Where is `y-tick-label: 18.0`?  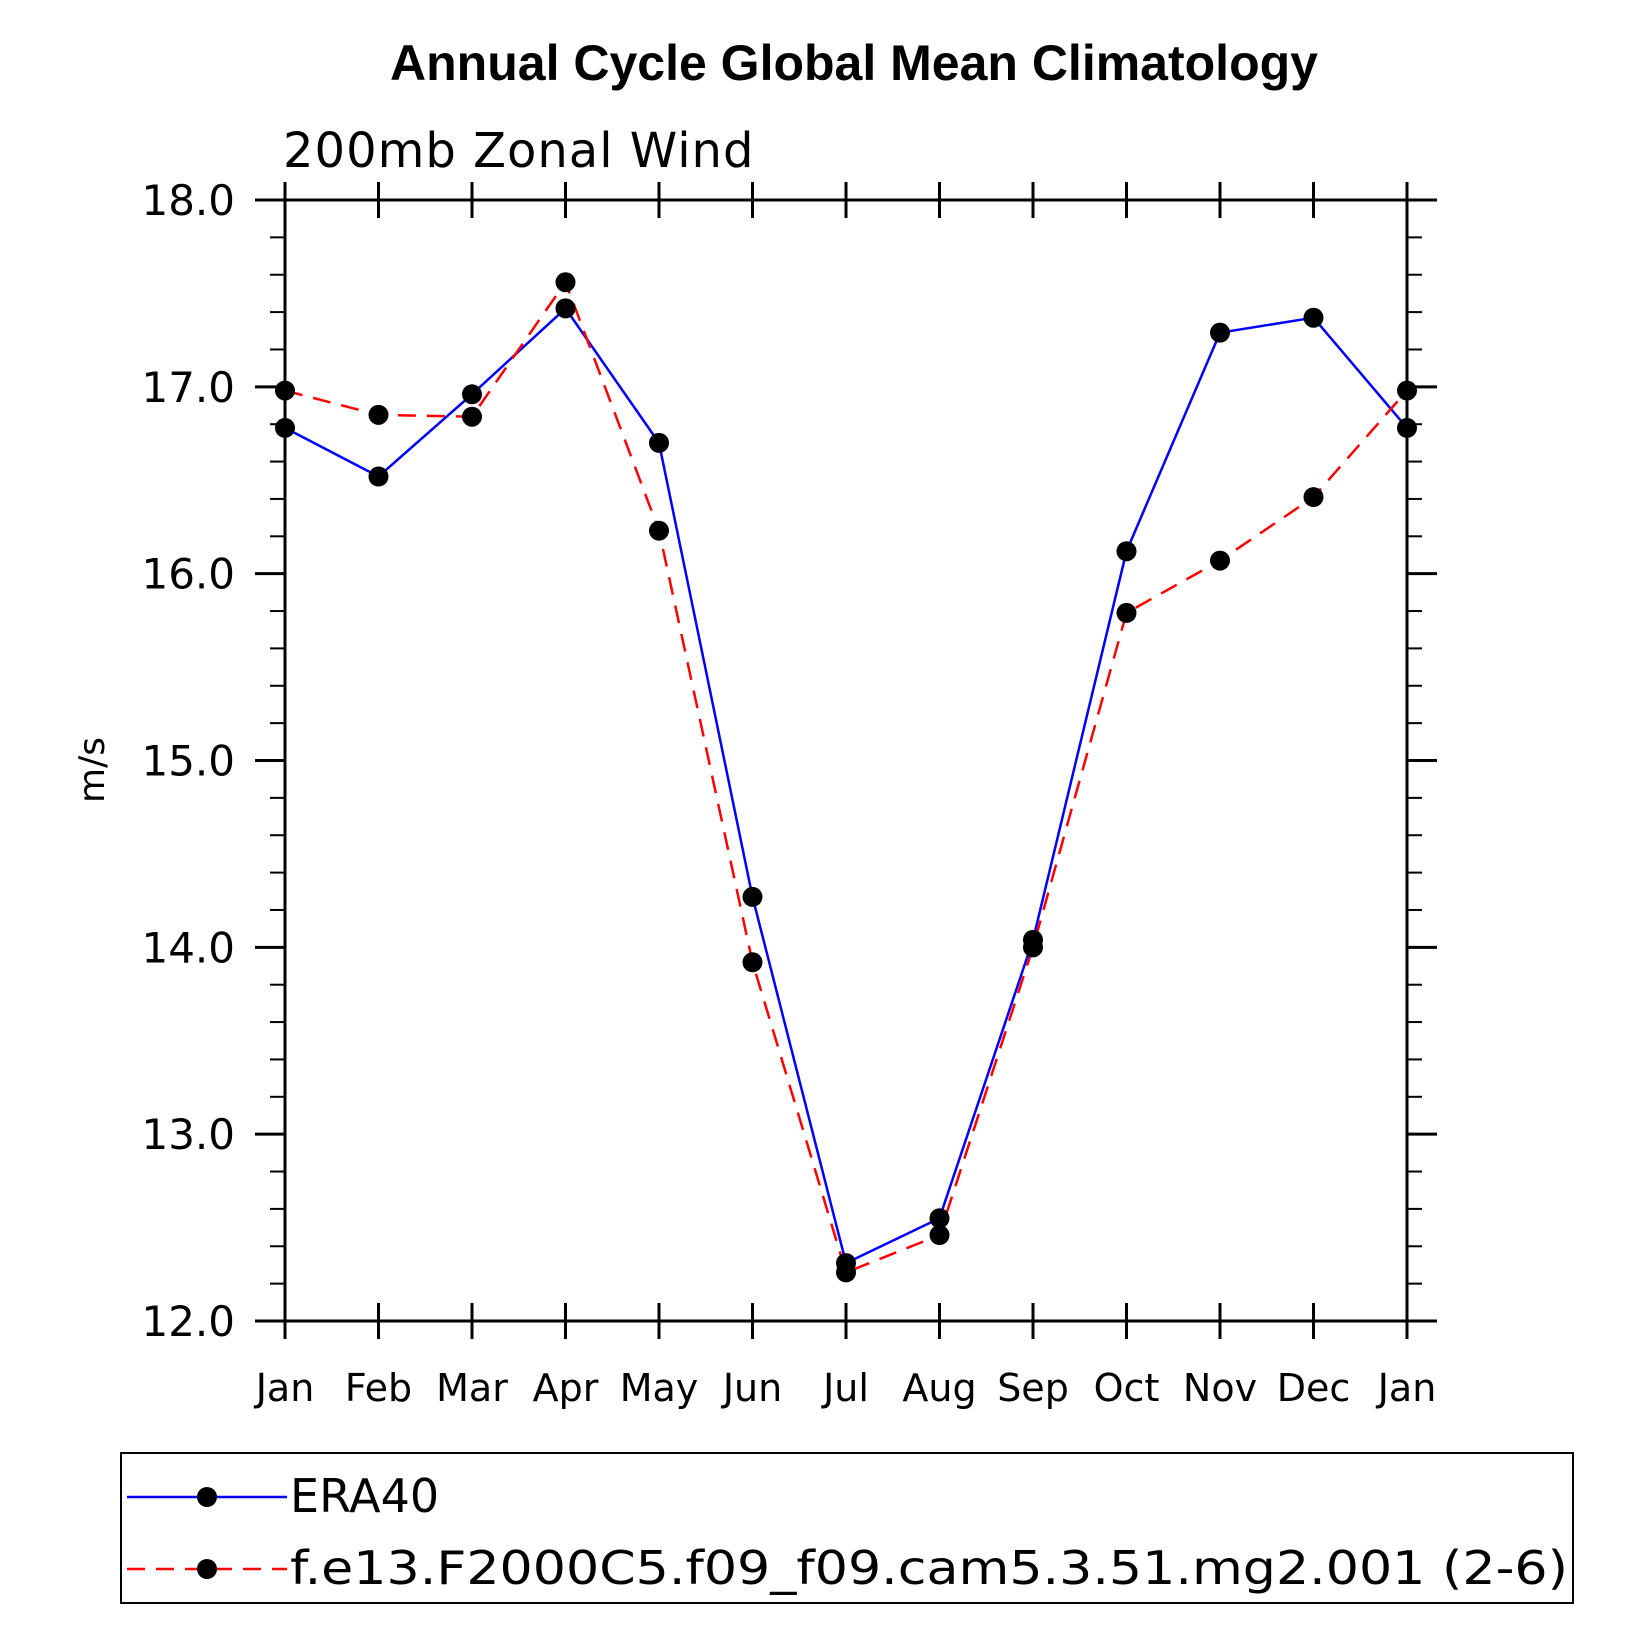 y-tick-label: 18.0 is located at coordinates (188, 200).